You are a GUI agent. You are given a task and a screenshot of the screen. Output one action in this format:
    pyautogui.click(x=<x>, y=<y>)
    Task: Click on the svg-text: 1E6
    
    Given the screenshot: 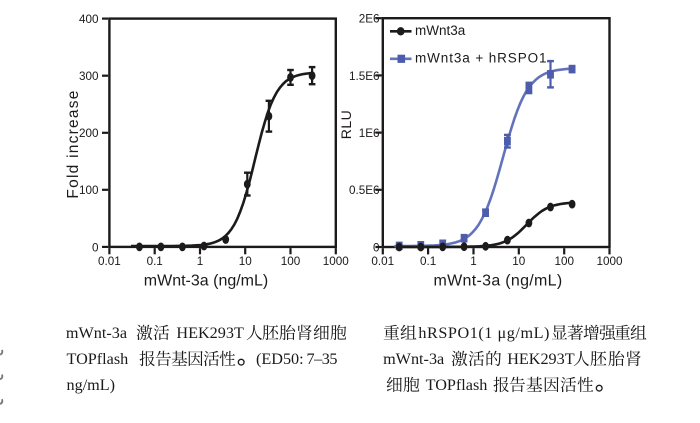 What is the action you would take?
    pyautogui.click(x=369, y=133)
    